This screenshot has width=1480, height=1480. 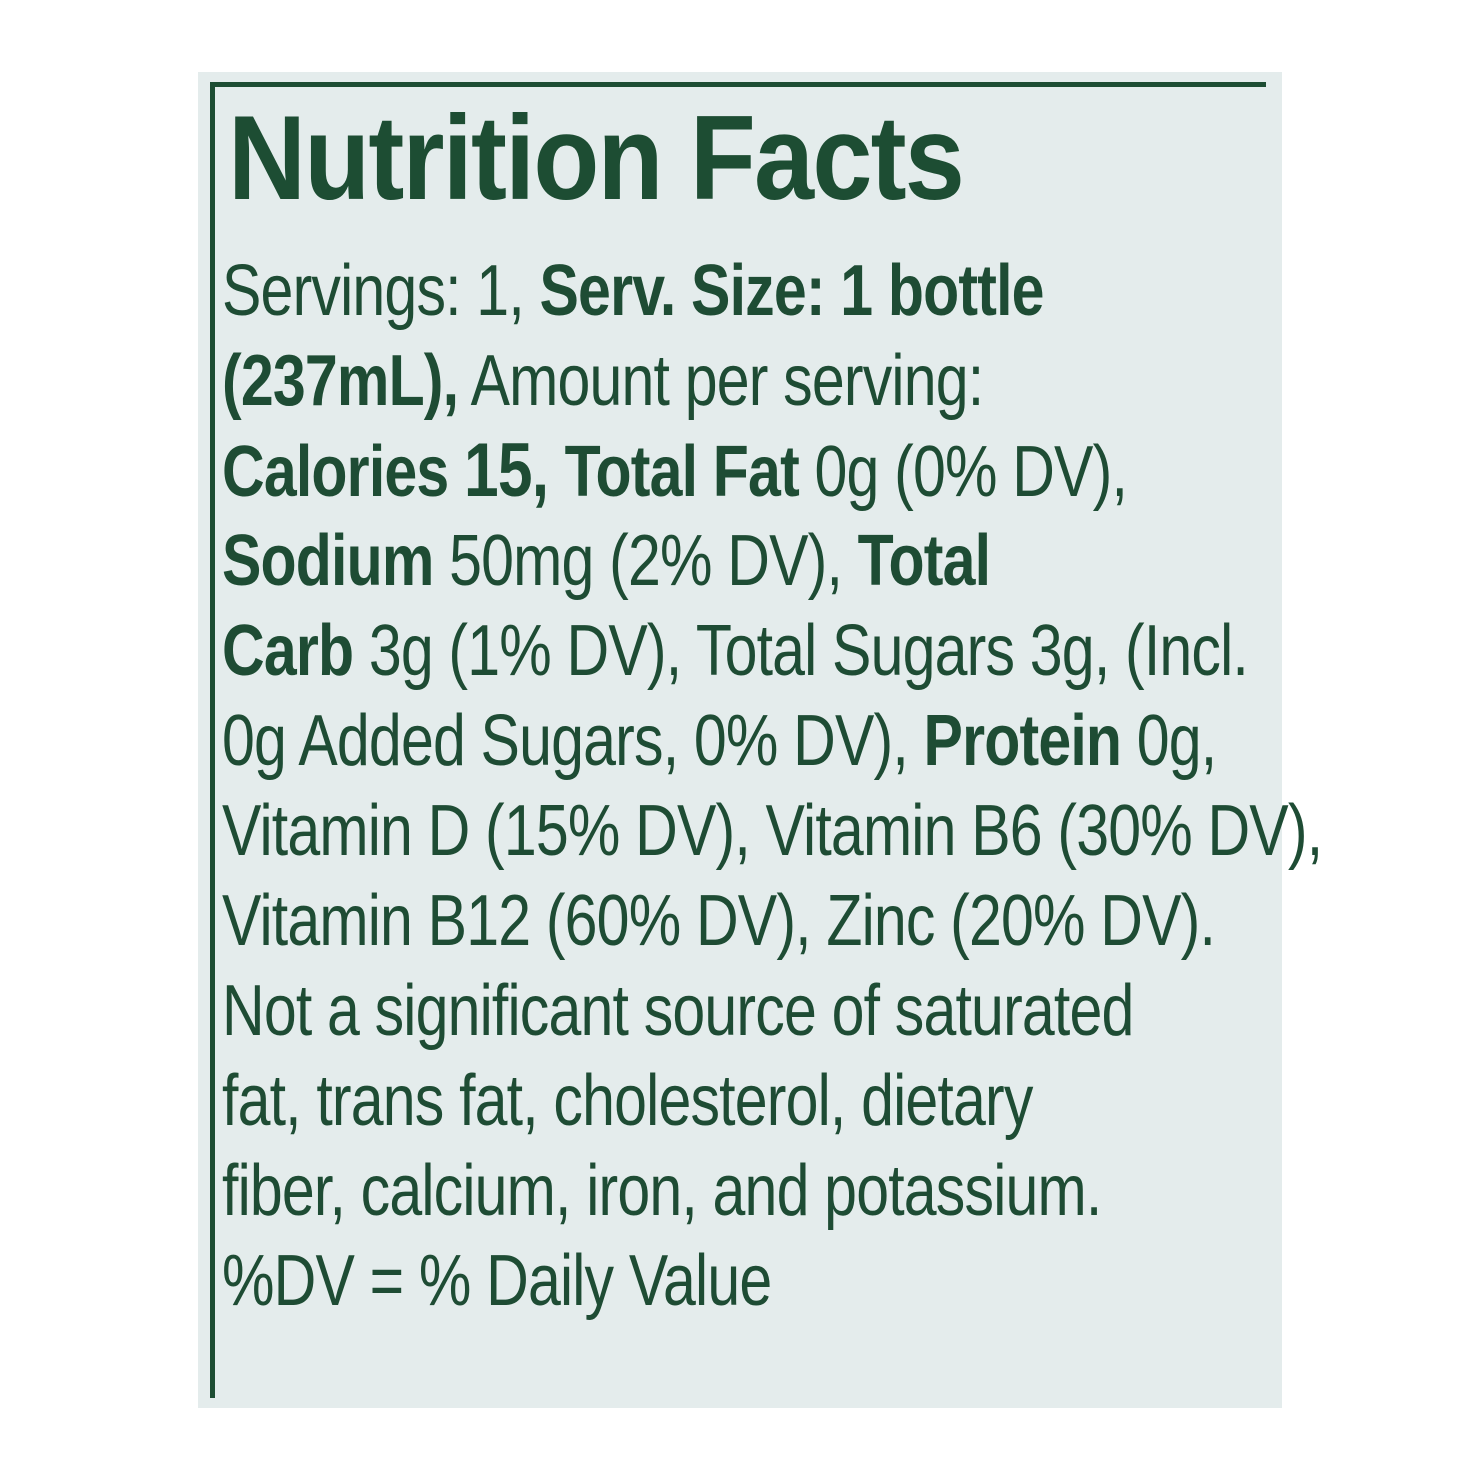 I want to click on nutrition-text-segment: Sodium, so click(x=328, y=561).